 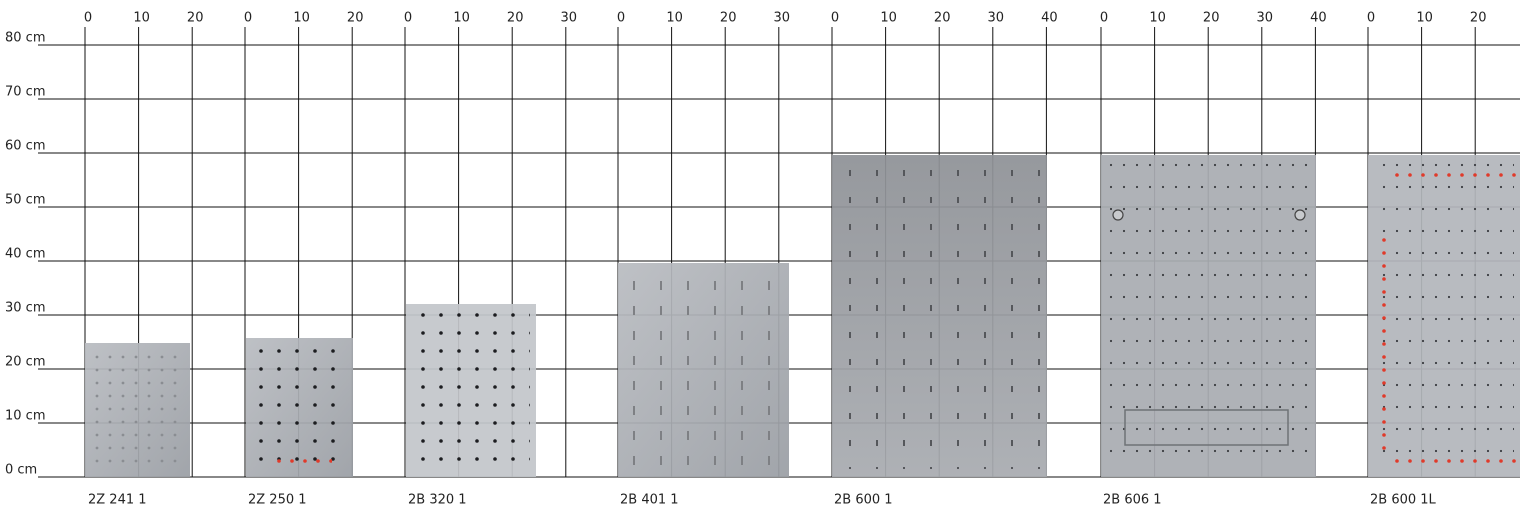 What do you see at coordinates (25, 416) in the screenshot?
I see `y-label: 10 cm` at bounding box center [25, 416].